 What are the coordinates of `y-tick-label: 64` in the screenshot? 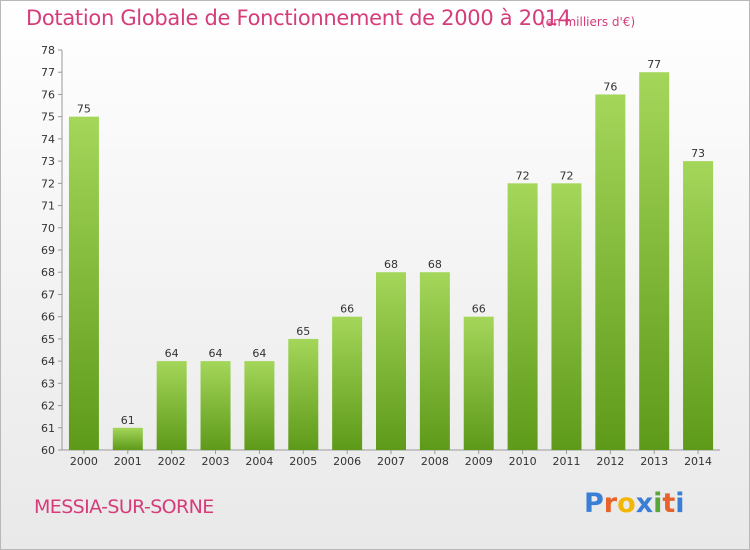 It's located at (48, 361).